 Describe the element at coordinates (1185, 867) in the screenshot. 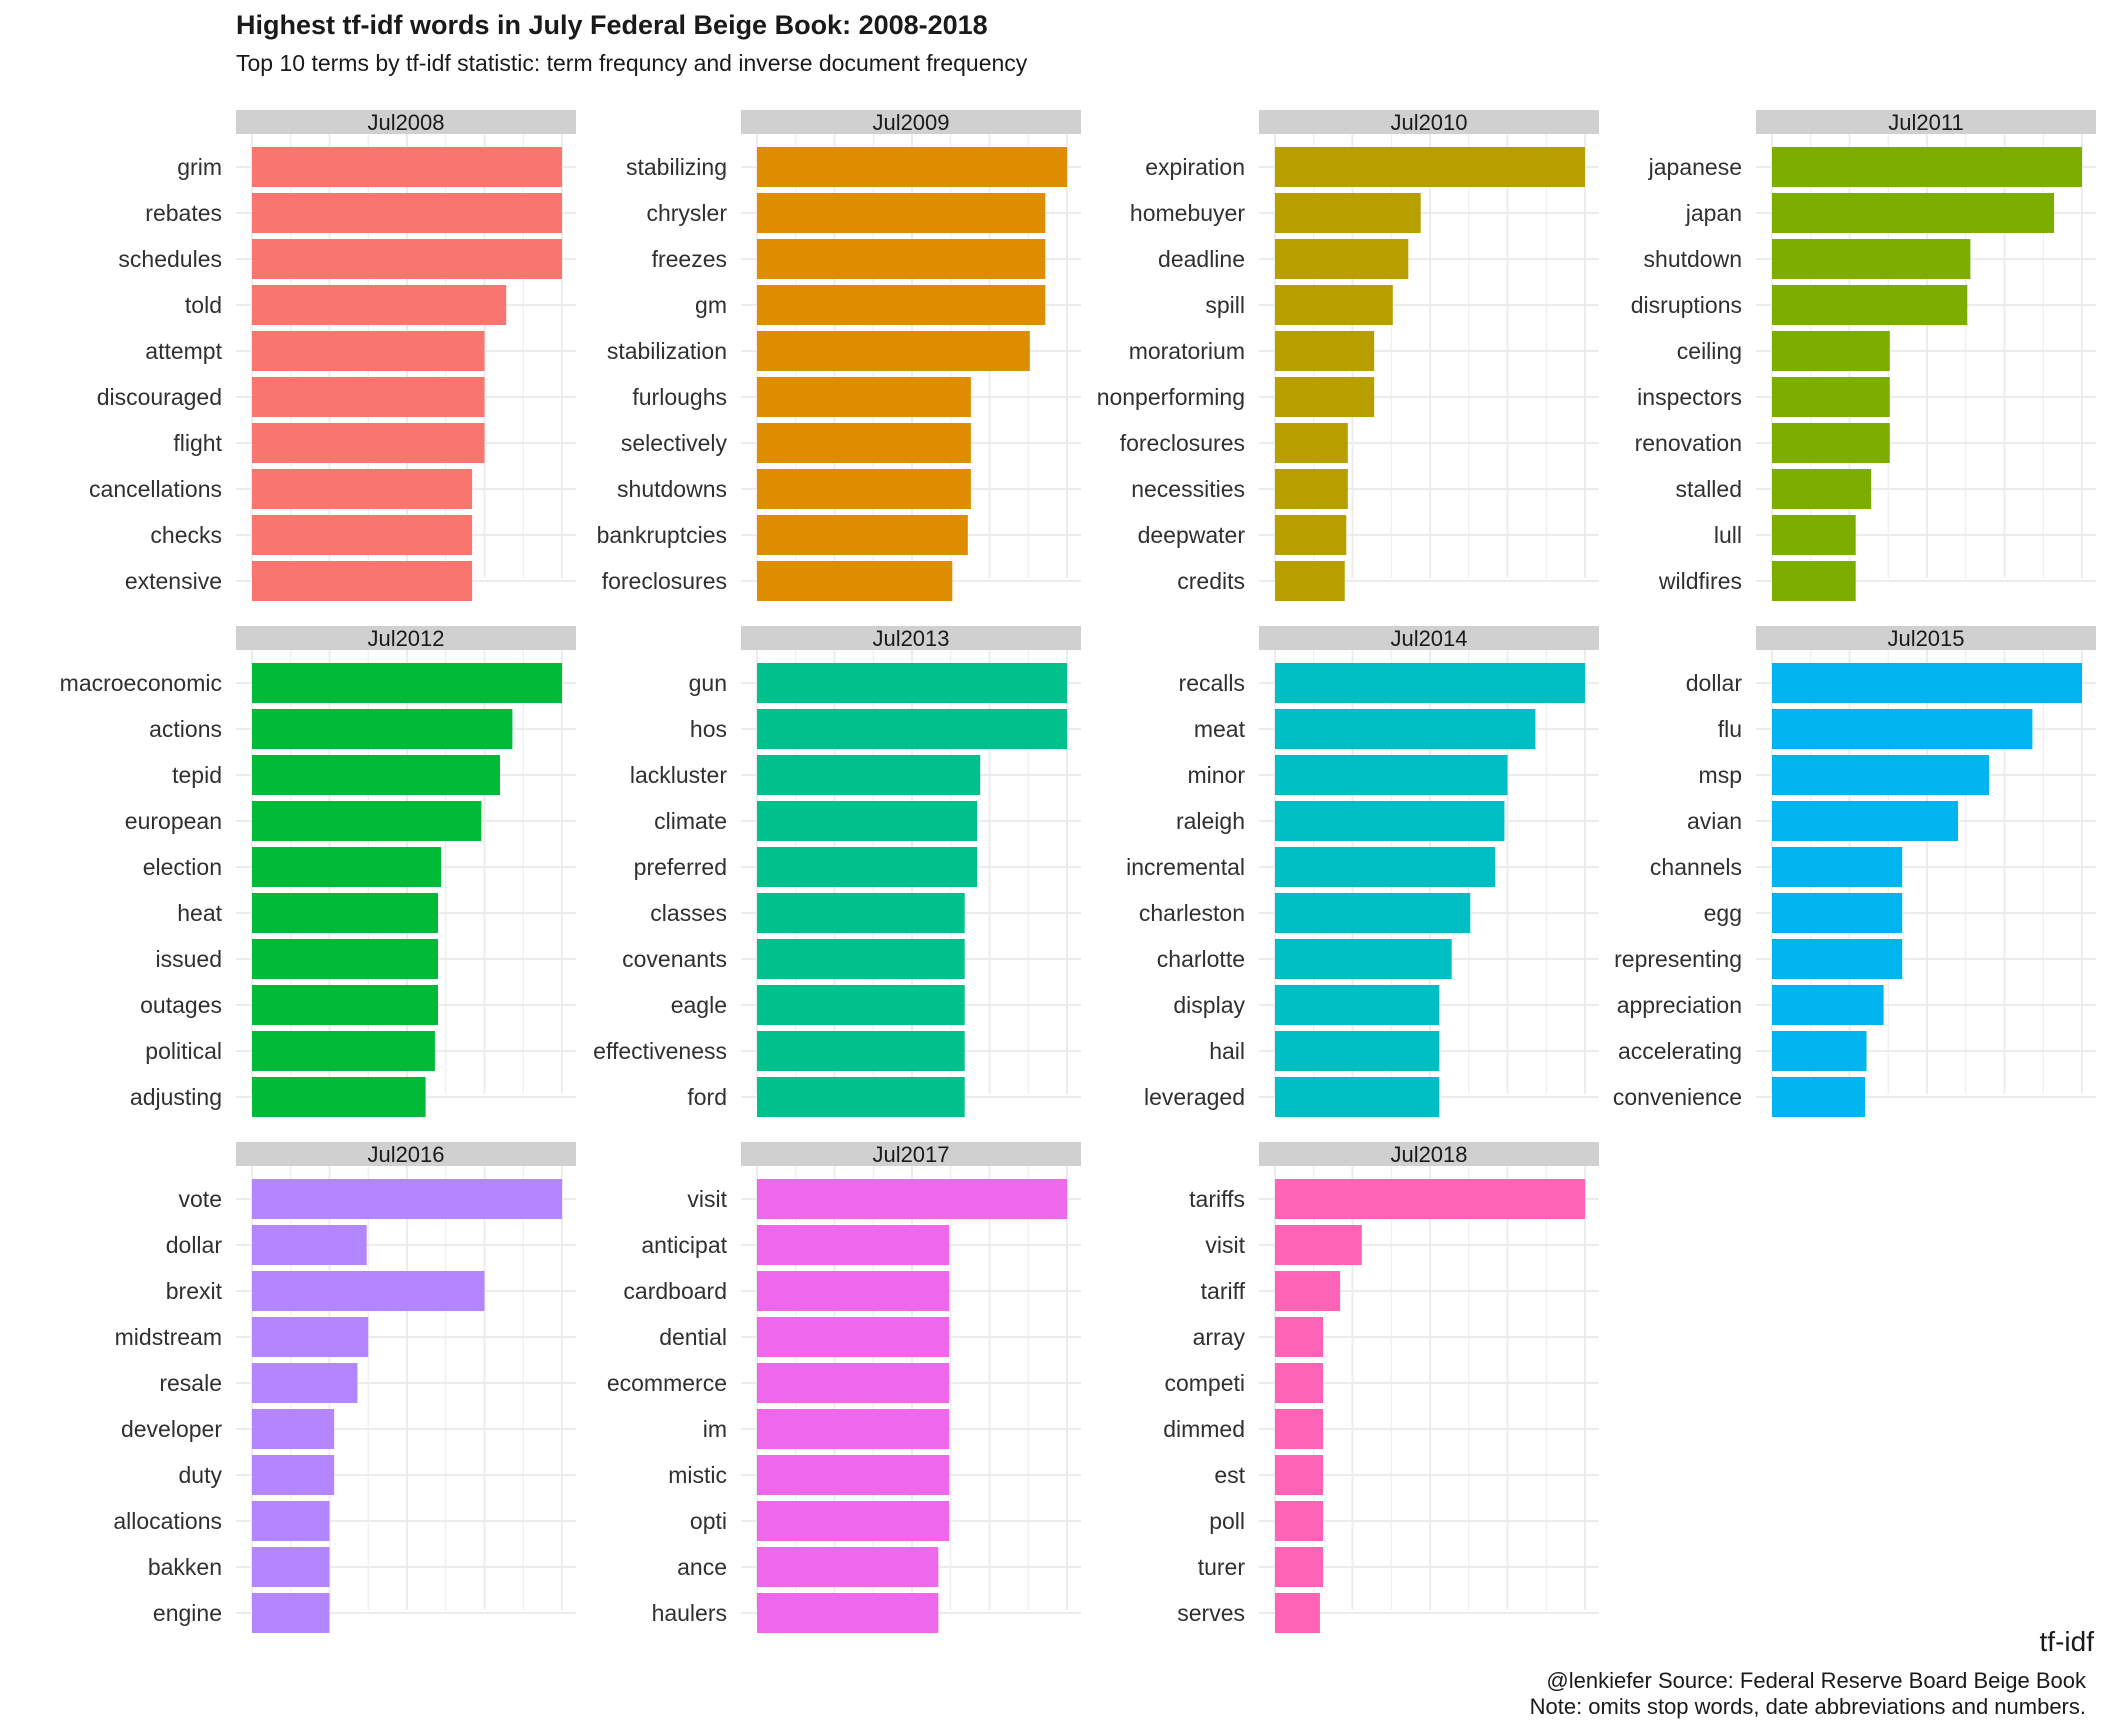

I see `term-label: incremental` at that location.